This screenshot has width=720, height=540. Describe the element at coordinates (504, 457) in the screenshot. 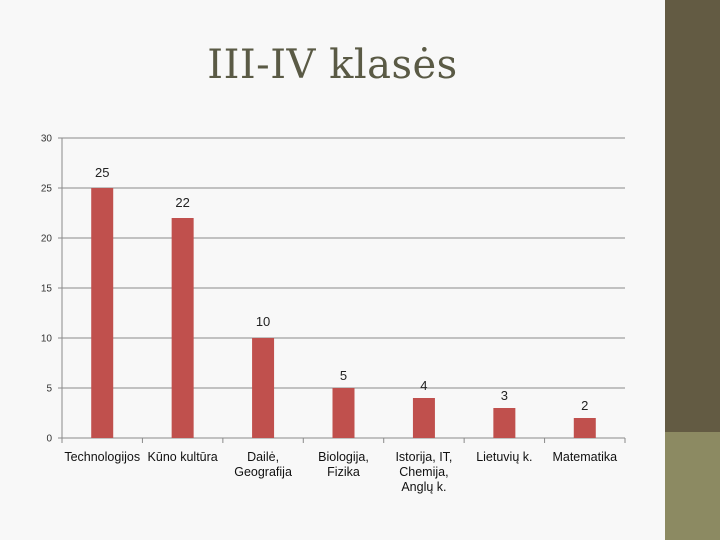

I see `category-label: Lietuvių k.` at that location.